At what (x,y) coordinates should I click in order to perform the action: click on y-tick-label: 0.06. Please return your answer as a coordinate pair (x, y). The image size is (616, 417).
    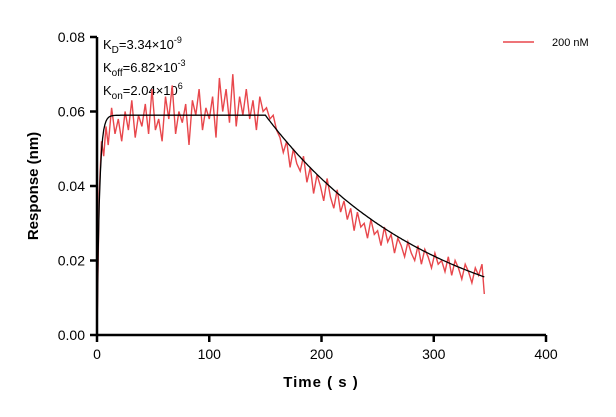
    Looking at the image, I should click on (71, 112).